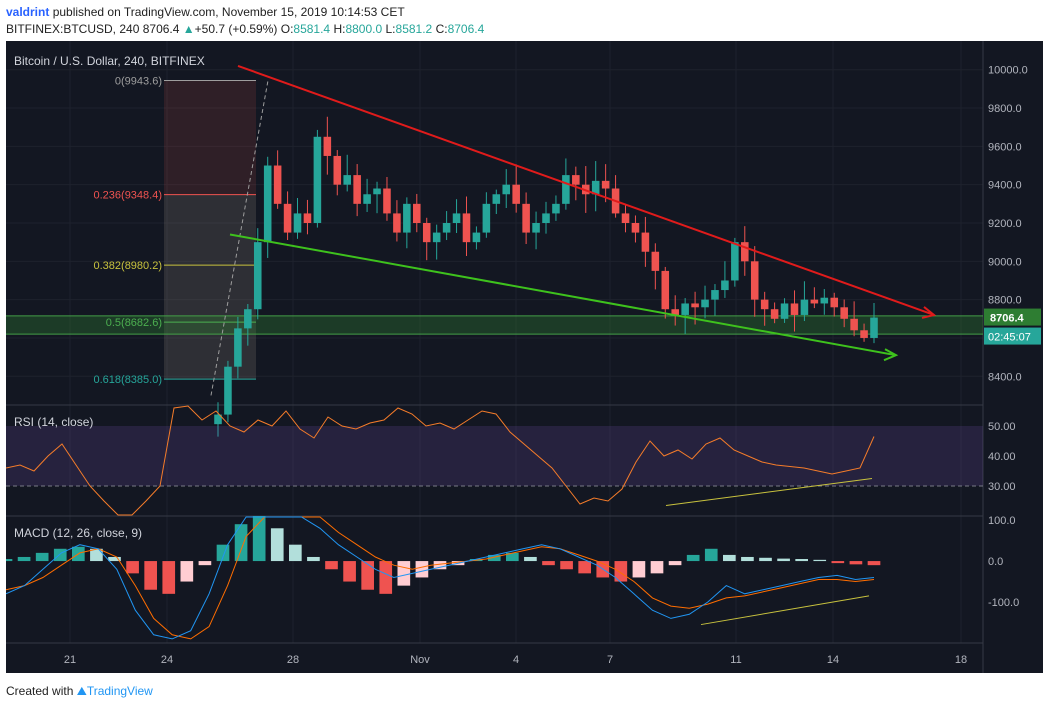 The height and width of the screenshot is (709, 1050). Describe the element at coordinates (516, 660) in the screenshot. I see `time-tick-label: 4` at that location.